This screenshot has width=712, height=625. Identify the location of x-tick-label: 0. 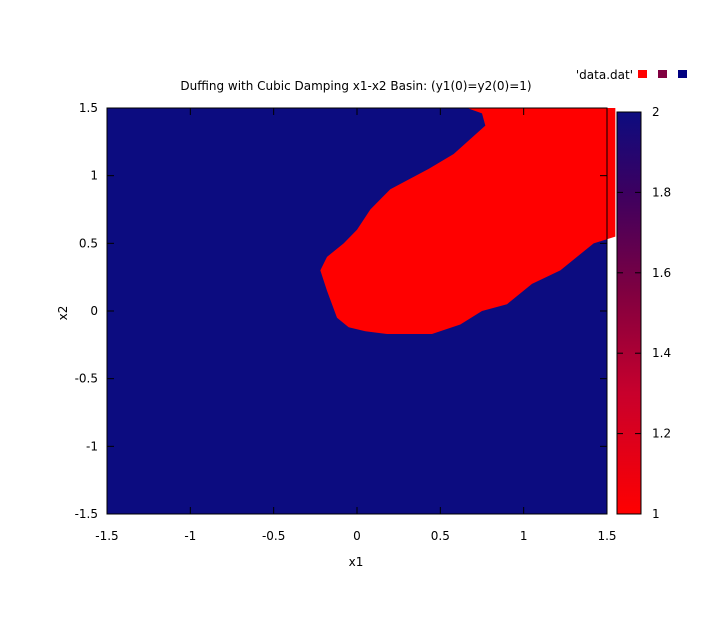
(357, 536).